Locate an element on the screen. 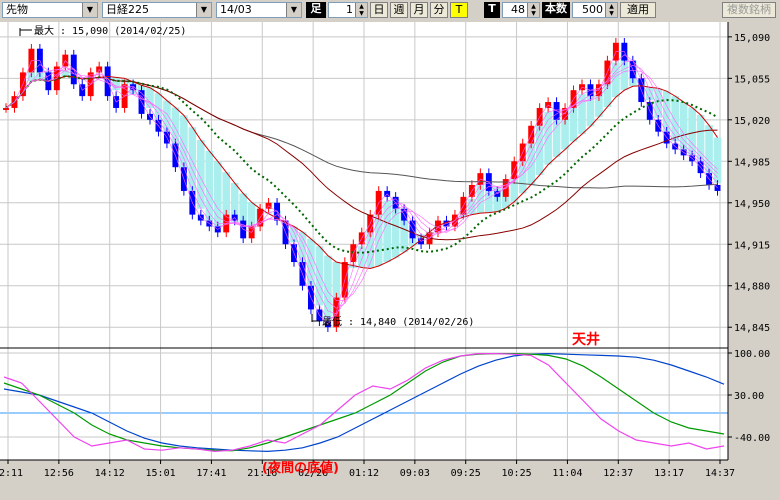 Image resolution: width=780 pixels, height=500 pixels. x-tick-label: 12:56 is located at coordinates (59, 473).